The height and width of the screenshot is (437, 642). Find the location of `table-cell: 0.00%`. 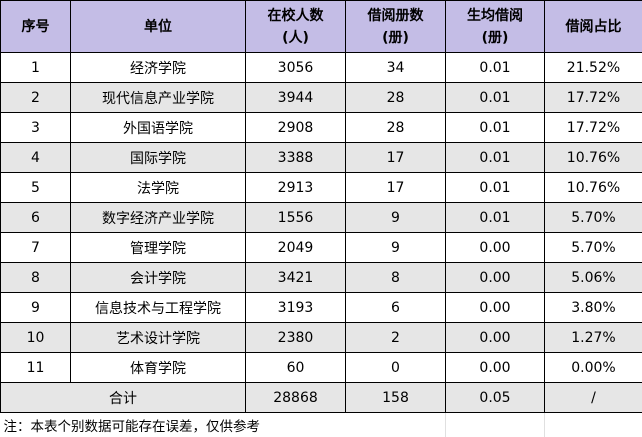

table-cell: 0.00% is located at coordinates (593, 367).